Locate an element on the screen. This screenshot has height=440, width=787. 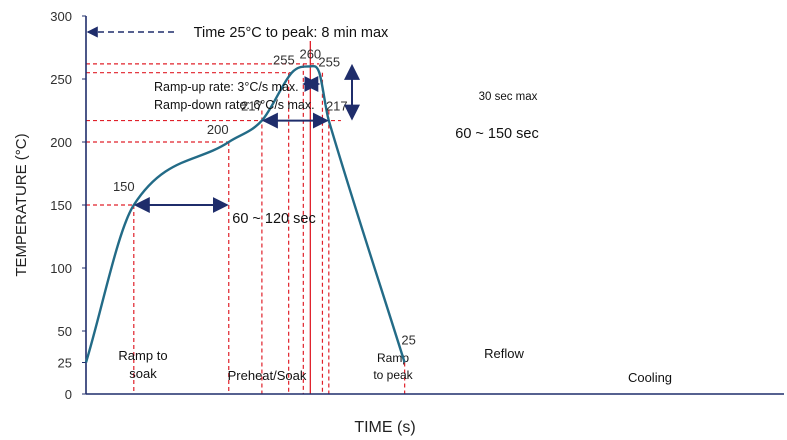
zone-reflow-line: Reflow is located at coordinates (504, 353).